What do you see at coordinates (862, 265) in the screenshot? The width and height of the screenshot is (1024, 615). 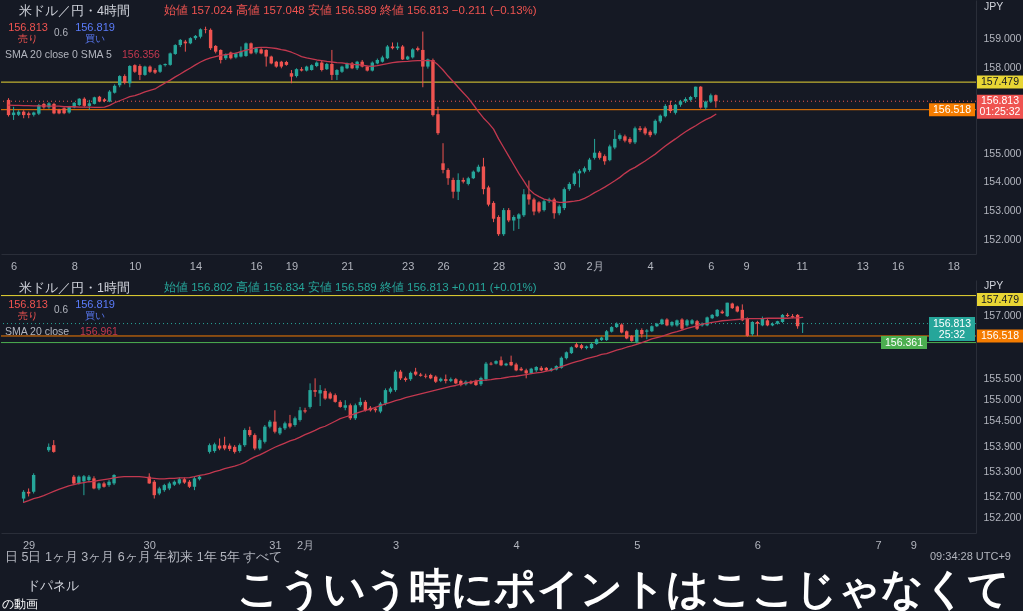 I see `x-tick-label: 13` at bounding box center [862, 265].